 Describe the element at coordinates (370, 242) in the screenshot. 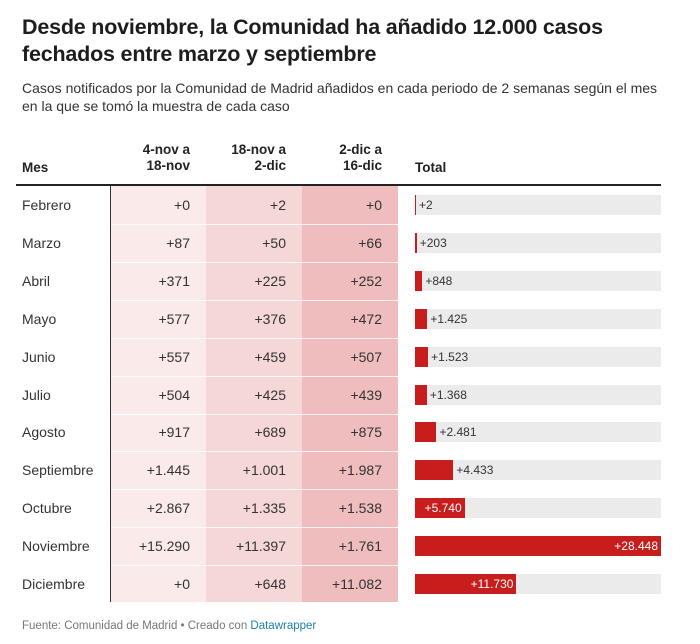

I see `period-3-value: +66` at that location.